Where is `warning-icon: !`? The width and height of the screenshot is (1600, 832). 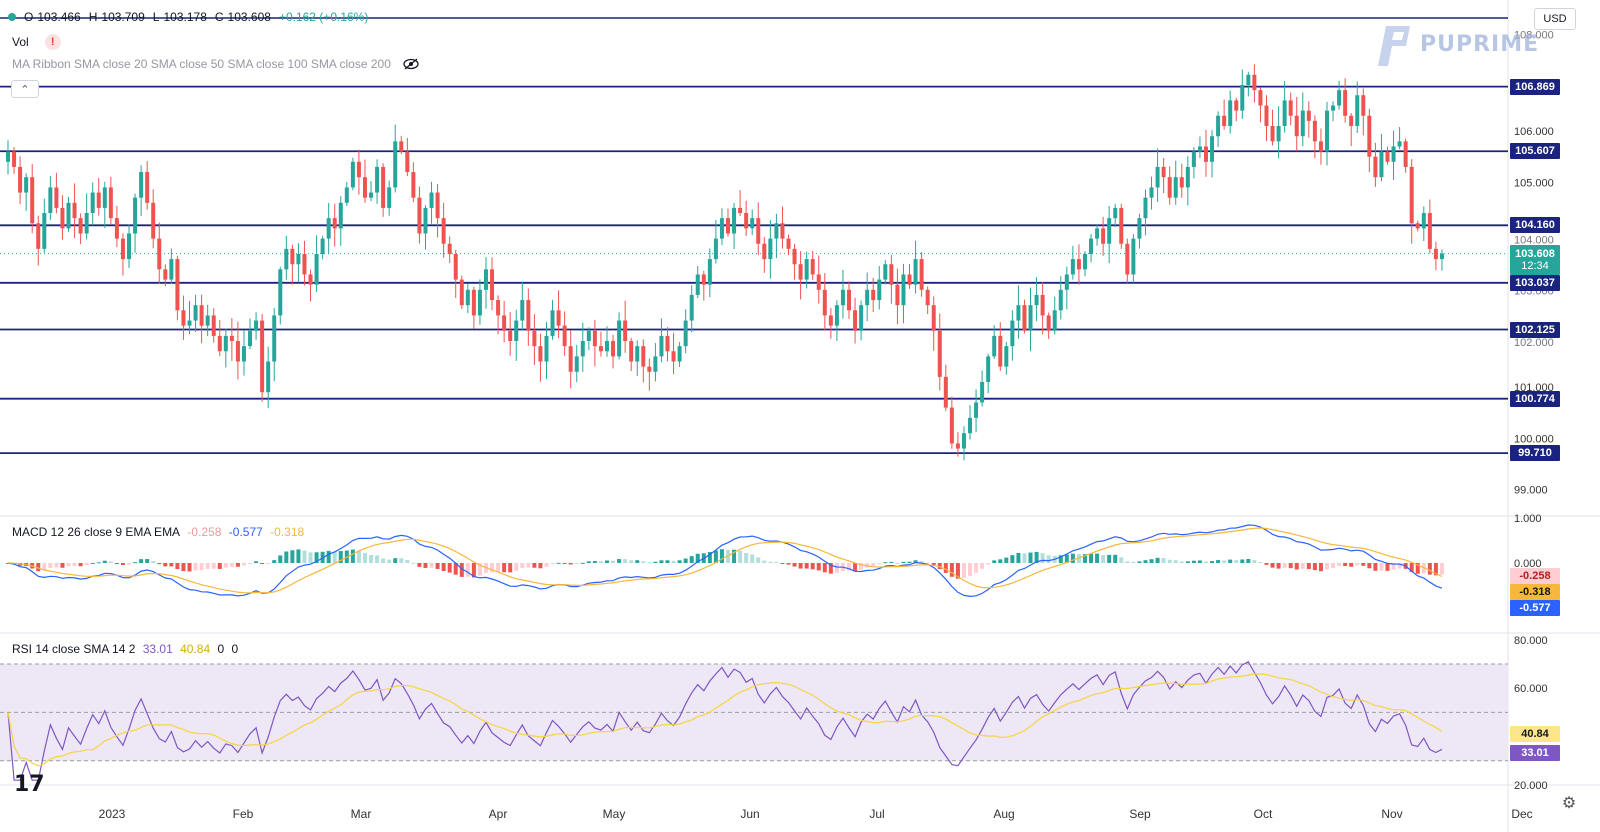
warning-icon: ! is located at coordinates (52, 42).